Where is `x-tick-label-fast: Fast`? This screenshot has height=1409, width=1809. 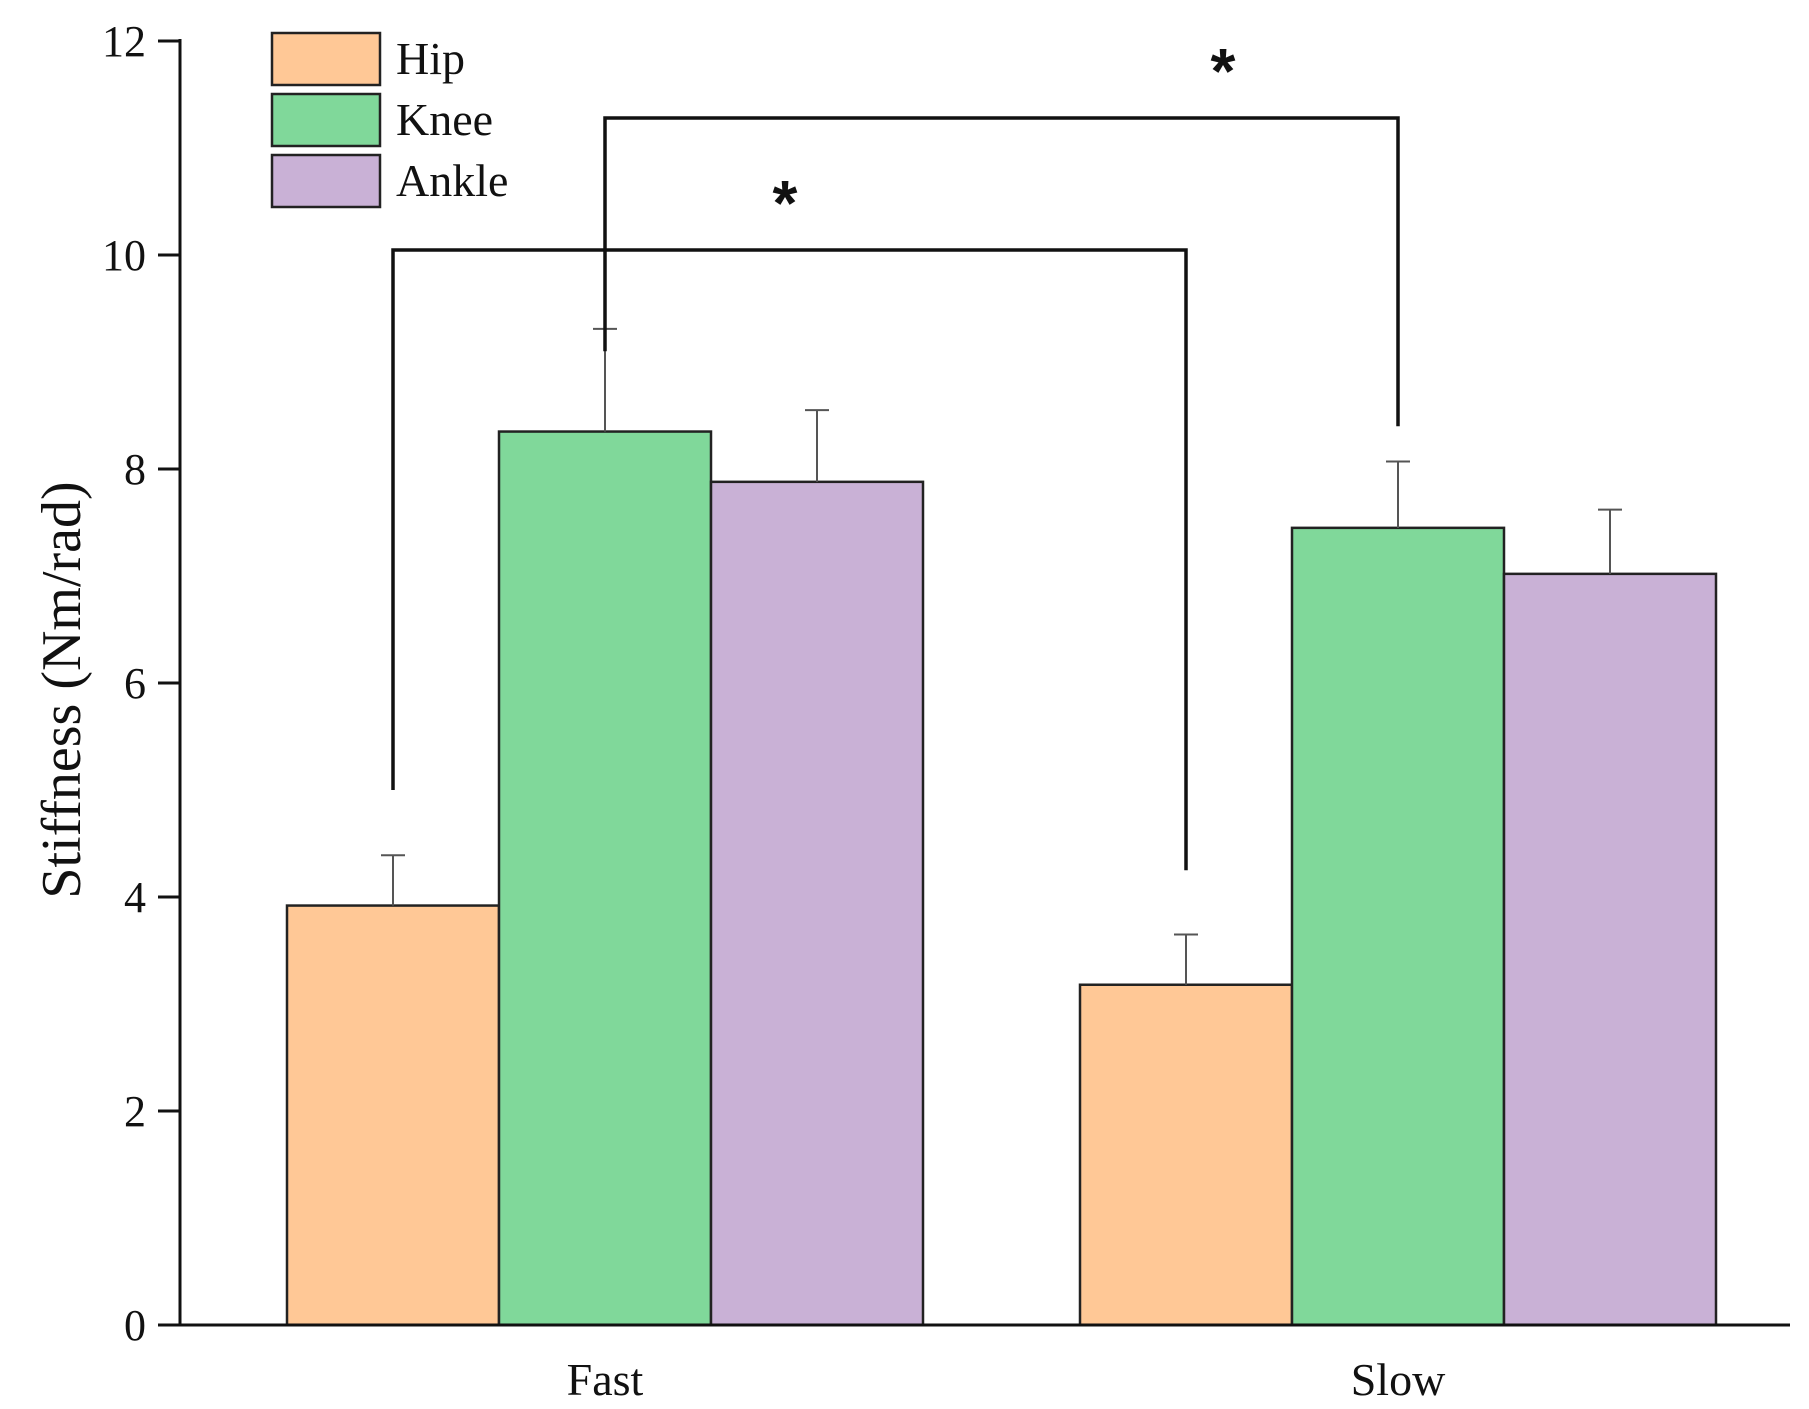 x-tick-label-fast: Fast is located at coordinates (605, 1379).